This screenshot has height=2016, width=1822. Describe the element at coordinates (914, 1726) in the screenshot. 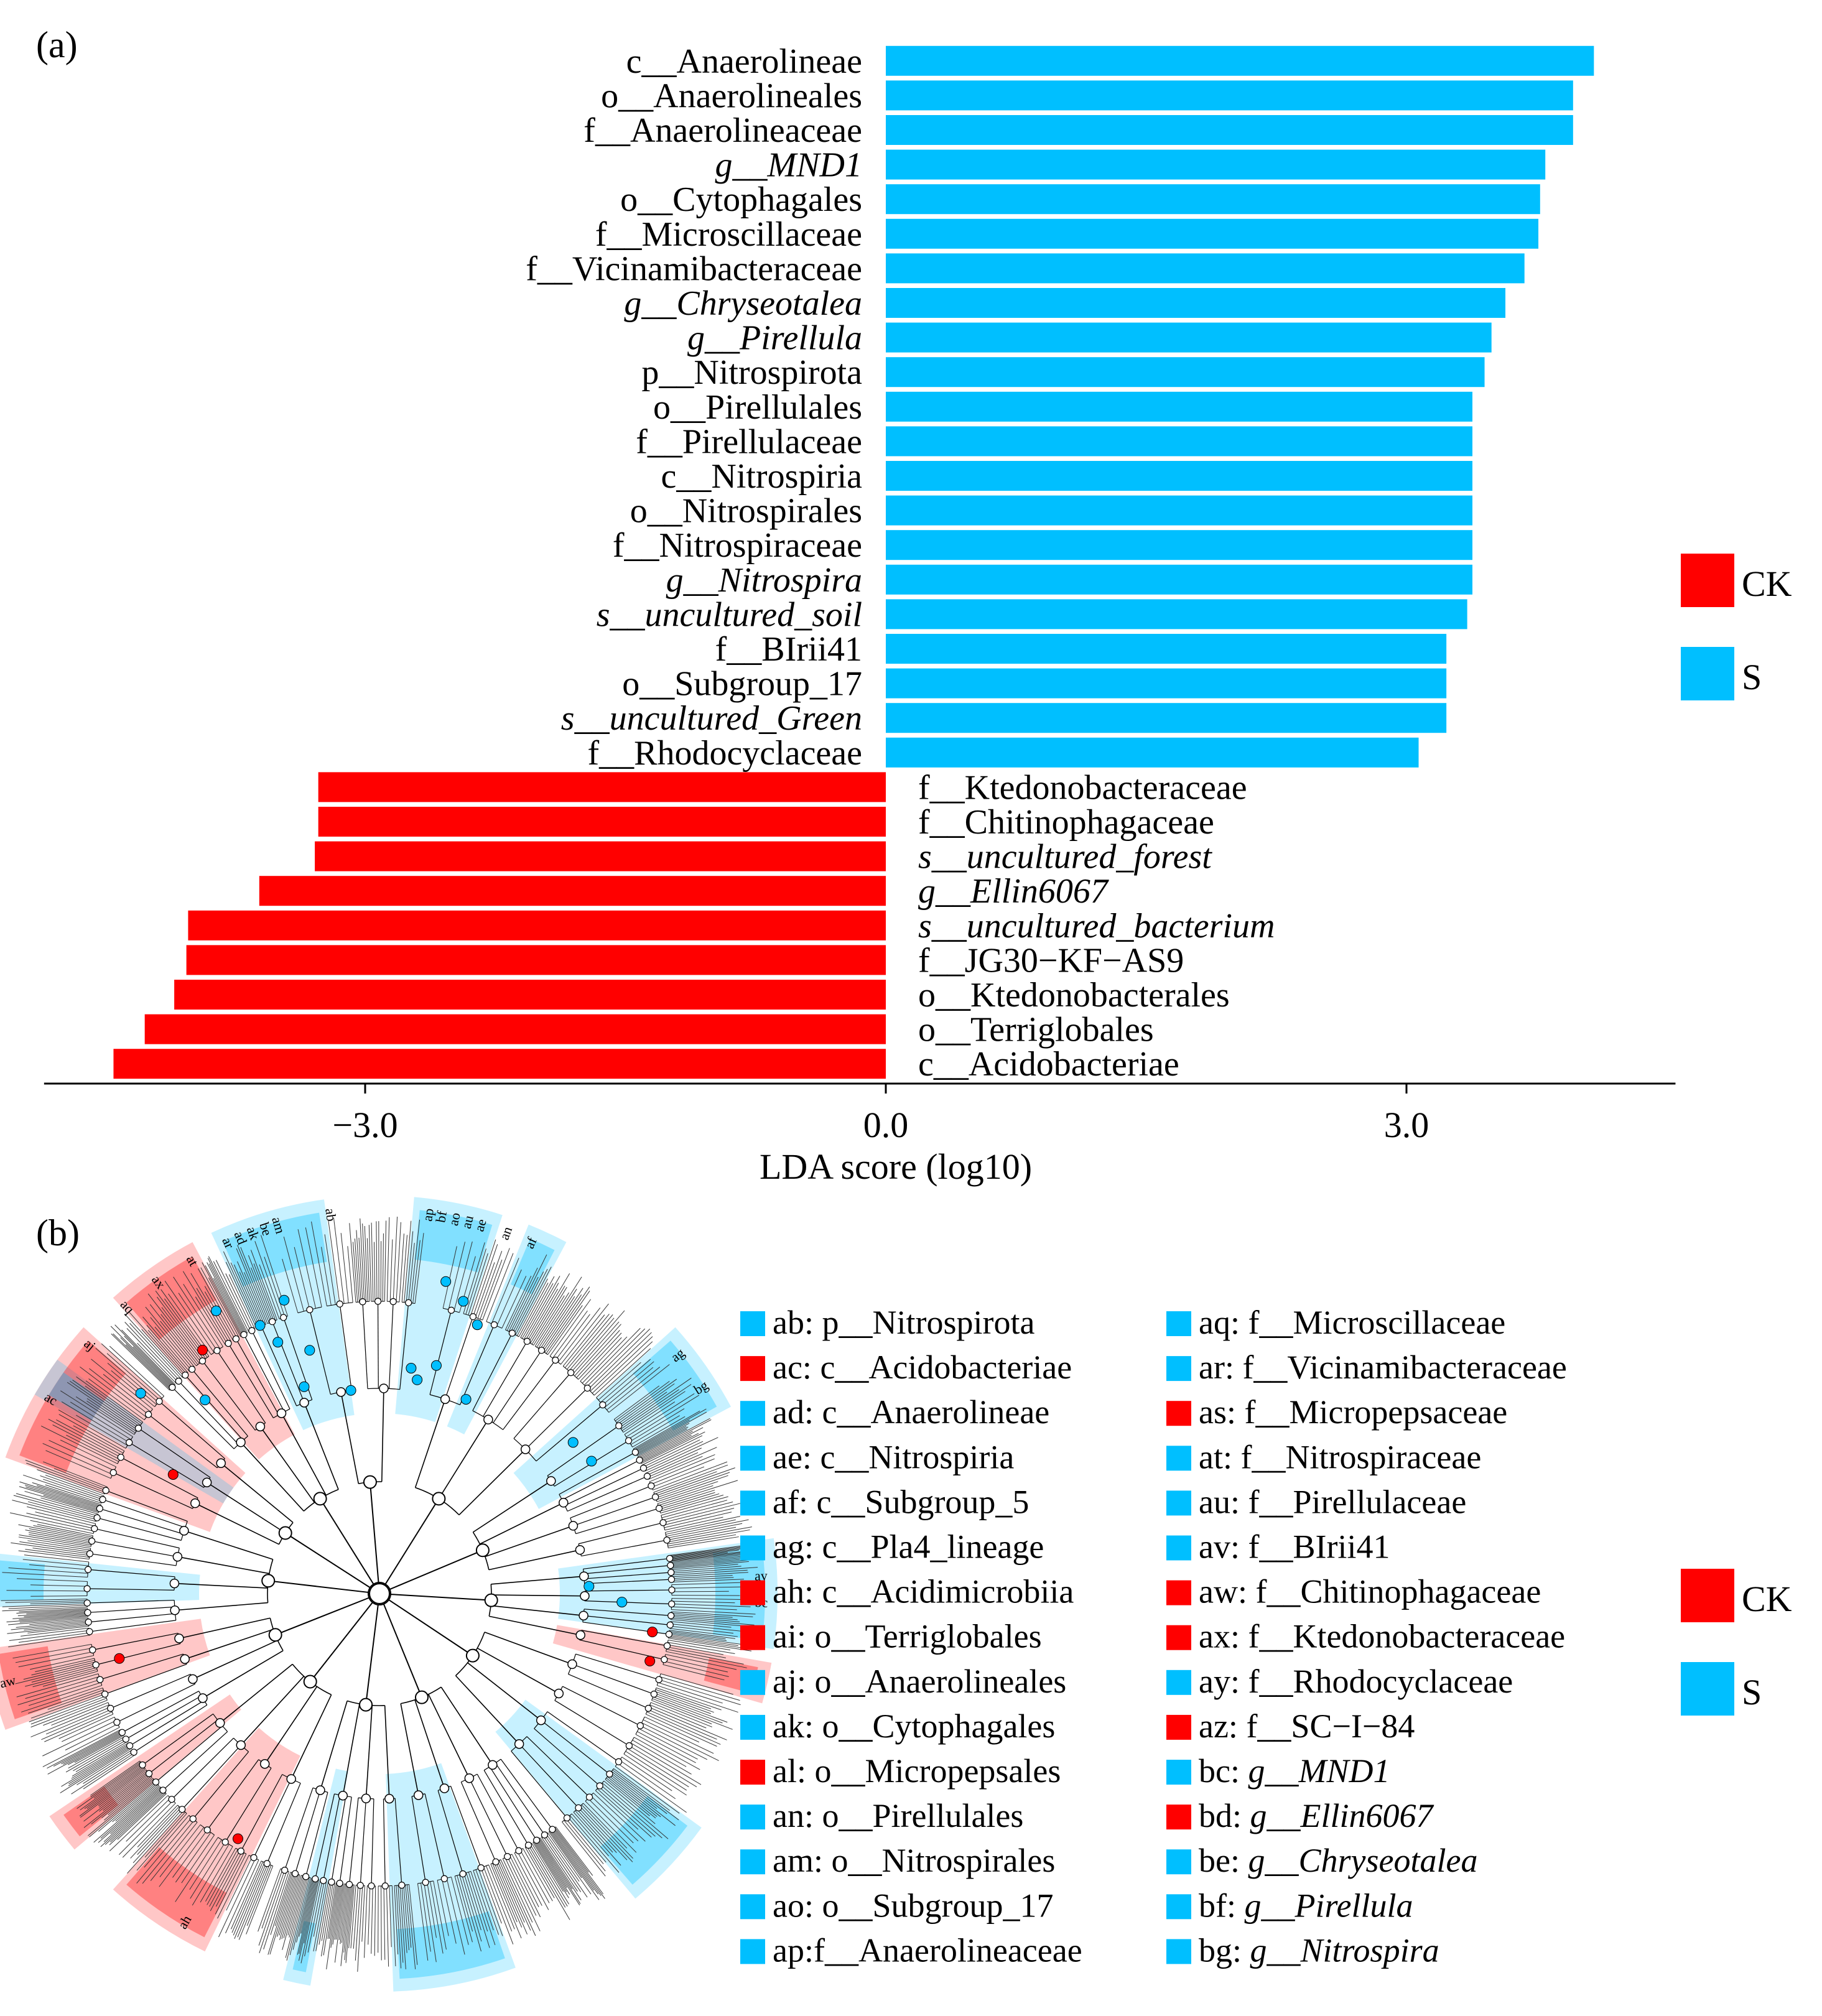

I see `key-entry-ak: ak: o__Cytophagales` at that location.